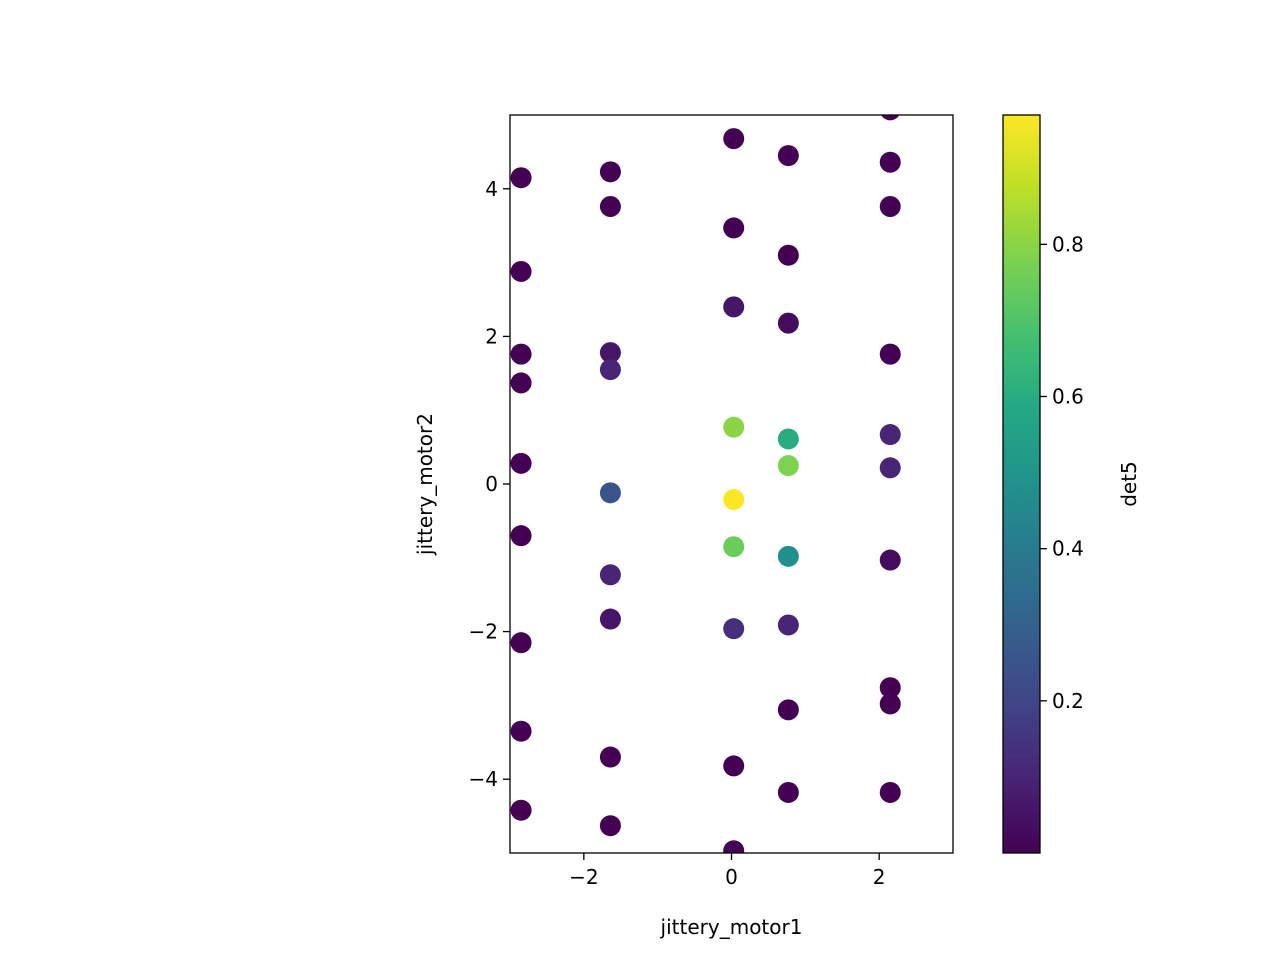  Describe the element at coordinates (1021, 484) in the screenshot. I see `colorbar-gradient` at that location.